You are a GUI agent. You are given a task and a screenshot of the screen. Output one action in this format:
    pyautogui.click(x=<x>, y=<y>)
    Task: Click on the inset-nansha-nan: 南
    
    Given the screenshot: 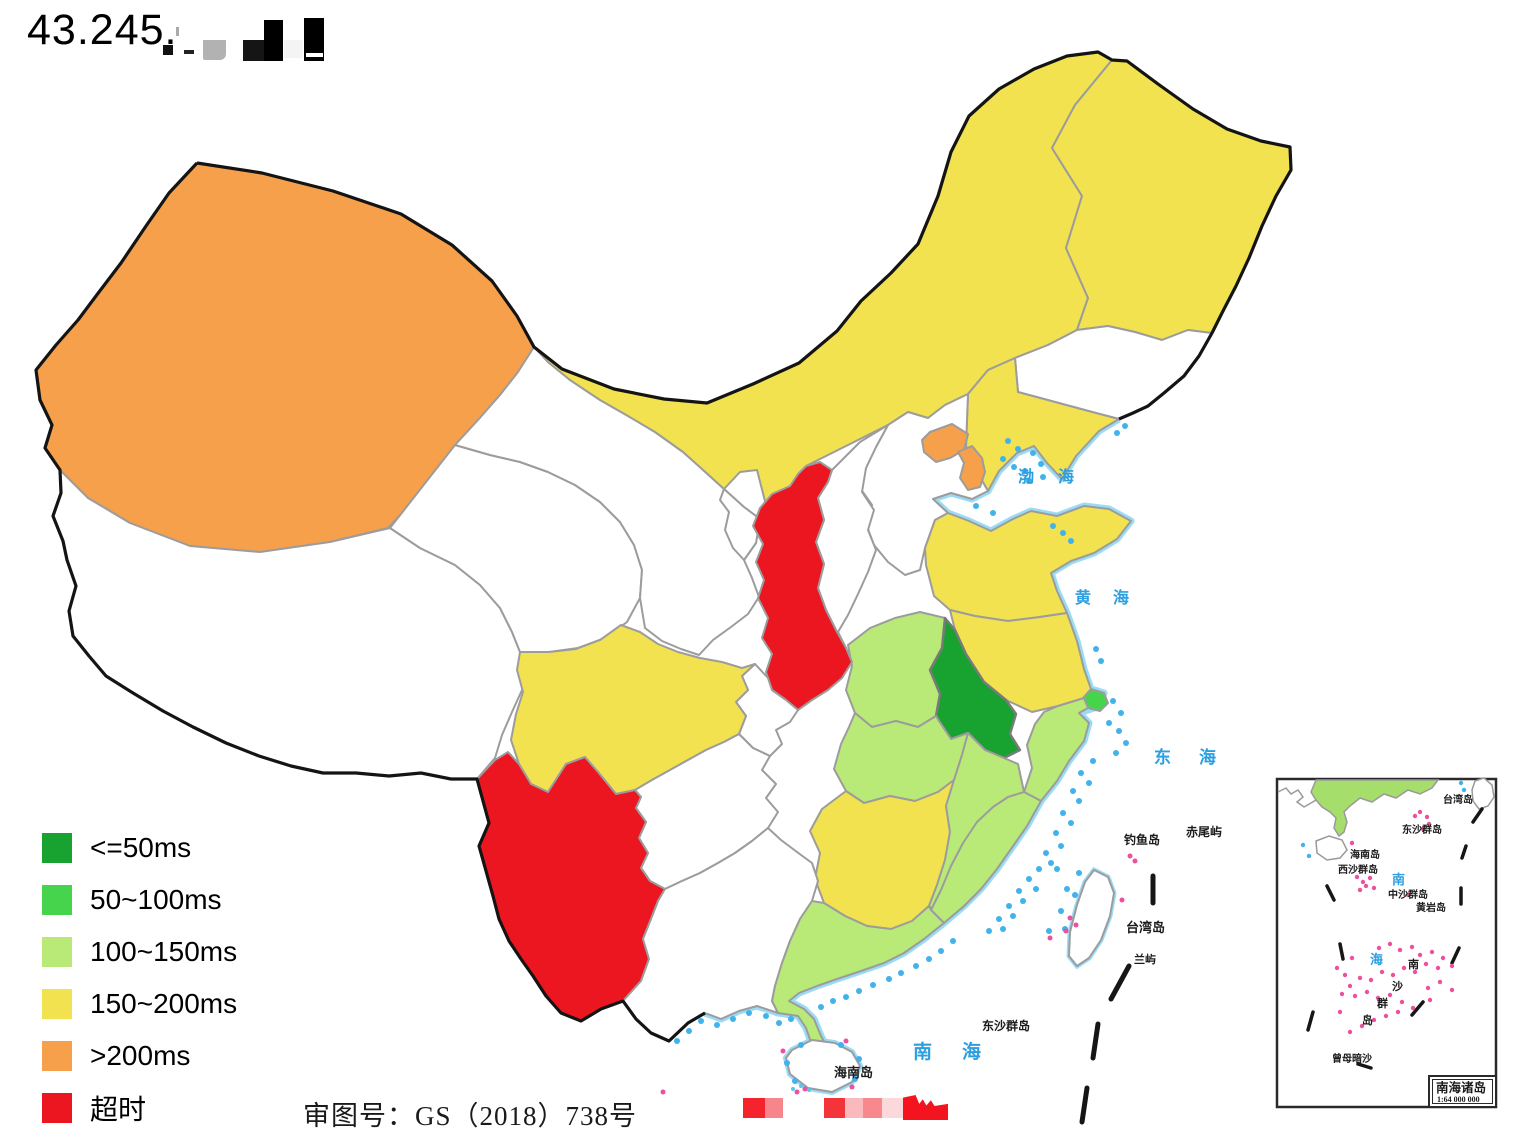 What is the action you would take?
    pyautogui.click(x=1413, y=964)
    